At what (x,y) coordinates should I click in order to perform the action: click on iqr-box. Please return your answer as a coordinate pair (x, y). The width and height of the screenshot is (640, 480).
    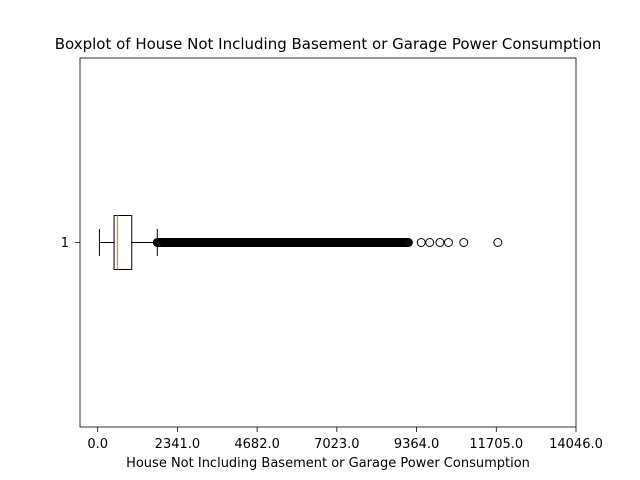
    Looking at the image, I should click on (123, 242).